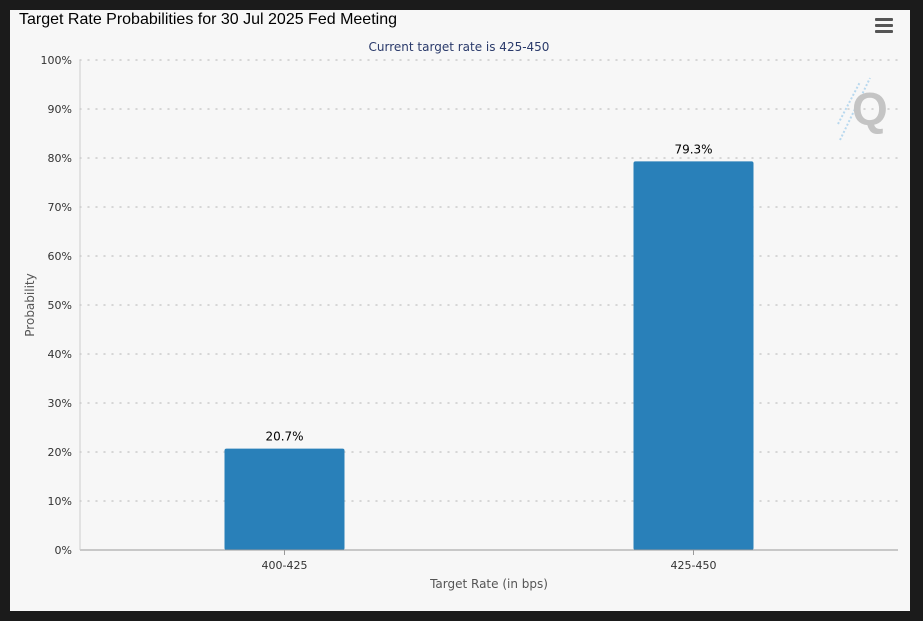 This screenshot has width=923, height=621. I want to click on data-label: 79.3%, so click(693, 149).